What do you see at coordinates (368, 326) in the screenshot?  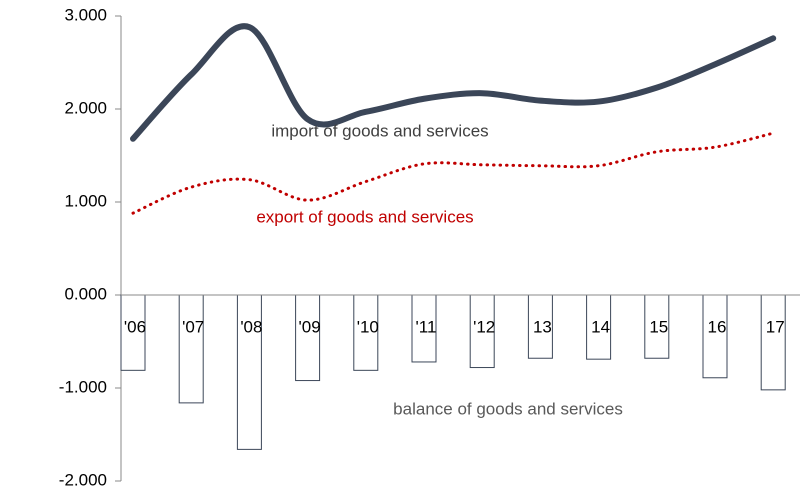 I see `x-tick-label: '10` at bounding box center [368, 326].